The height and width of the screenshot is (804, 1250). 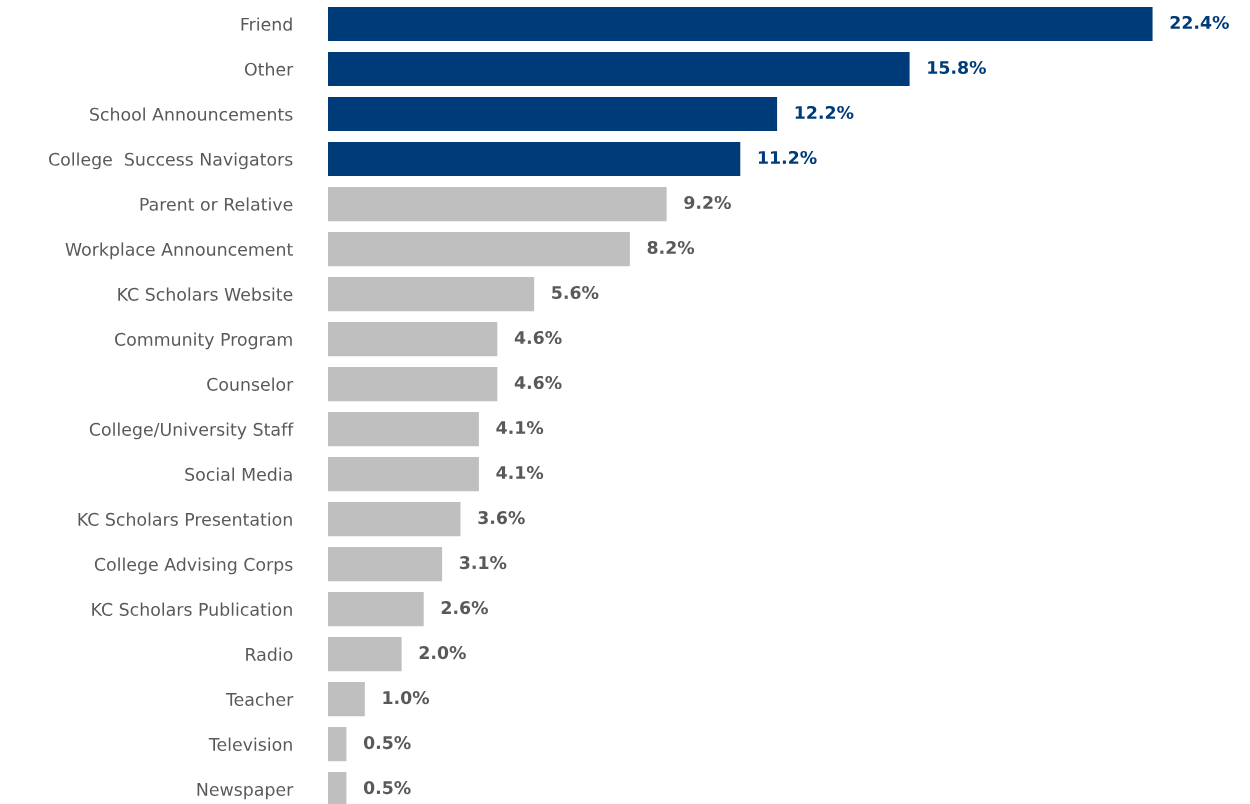 What do you see at coordinates (406, 698) in the screenshot?
I see `data-label: 1.0%` at bounding box center [406, 698].